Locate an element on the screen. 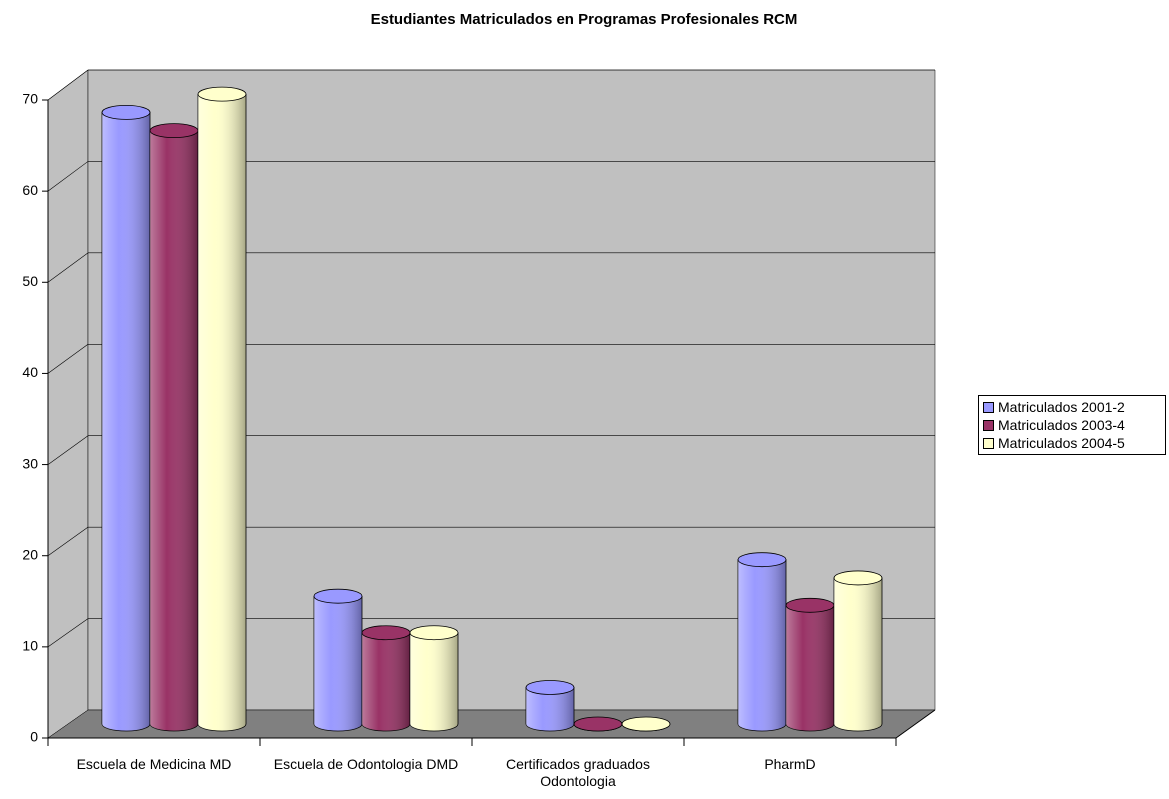  legend-item: Matriculados 2003-4 is located at coordinates (1072, 425).